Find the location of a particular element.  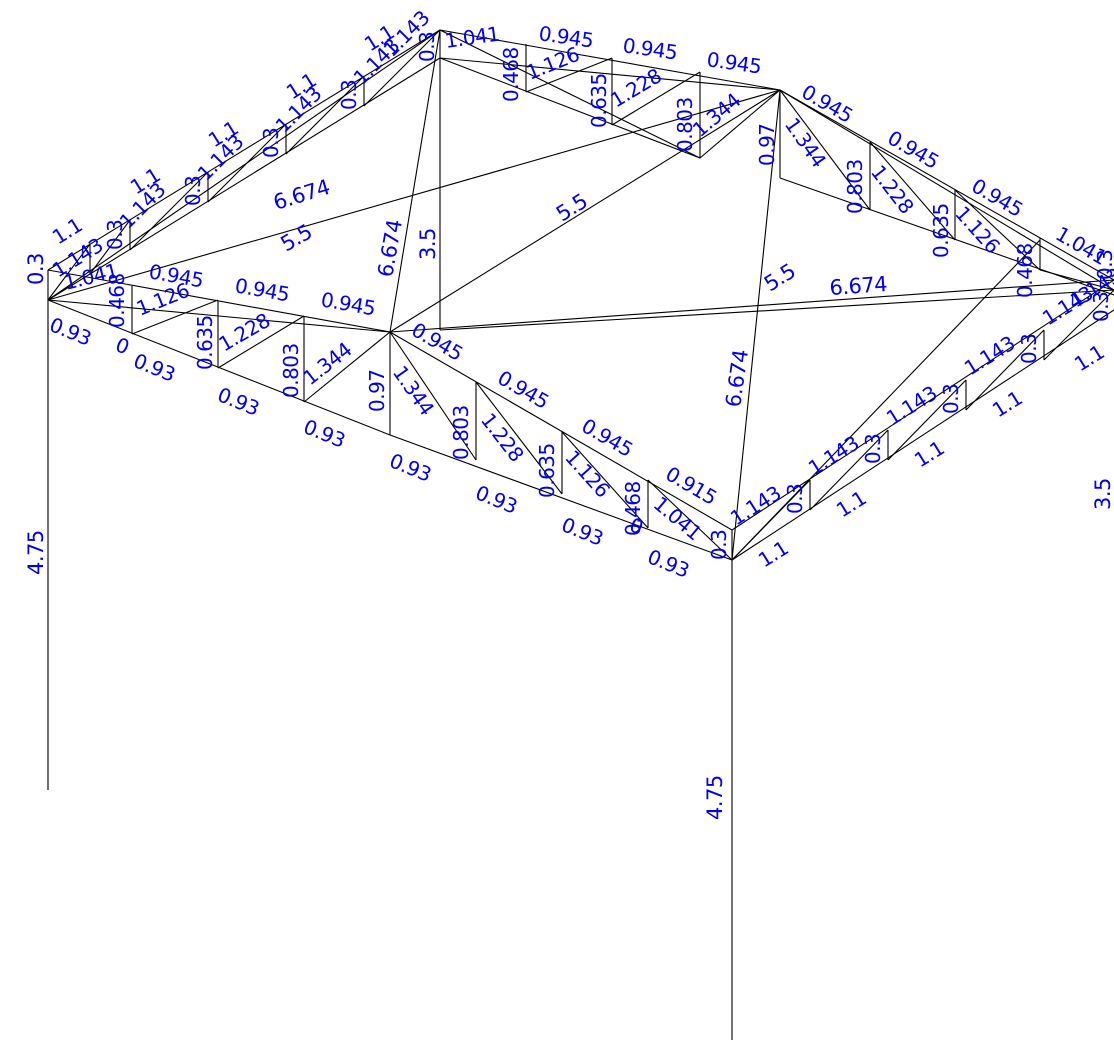

back-vert-2: 0.635 is located at coordinates (599, 100).